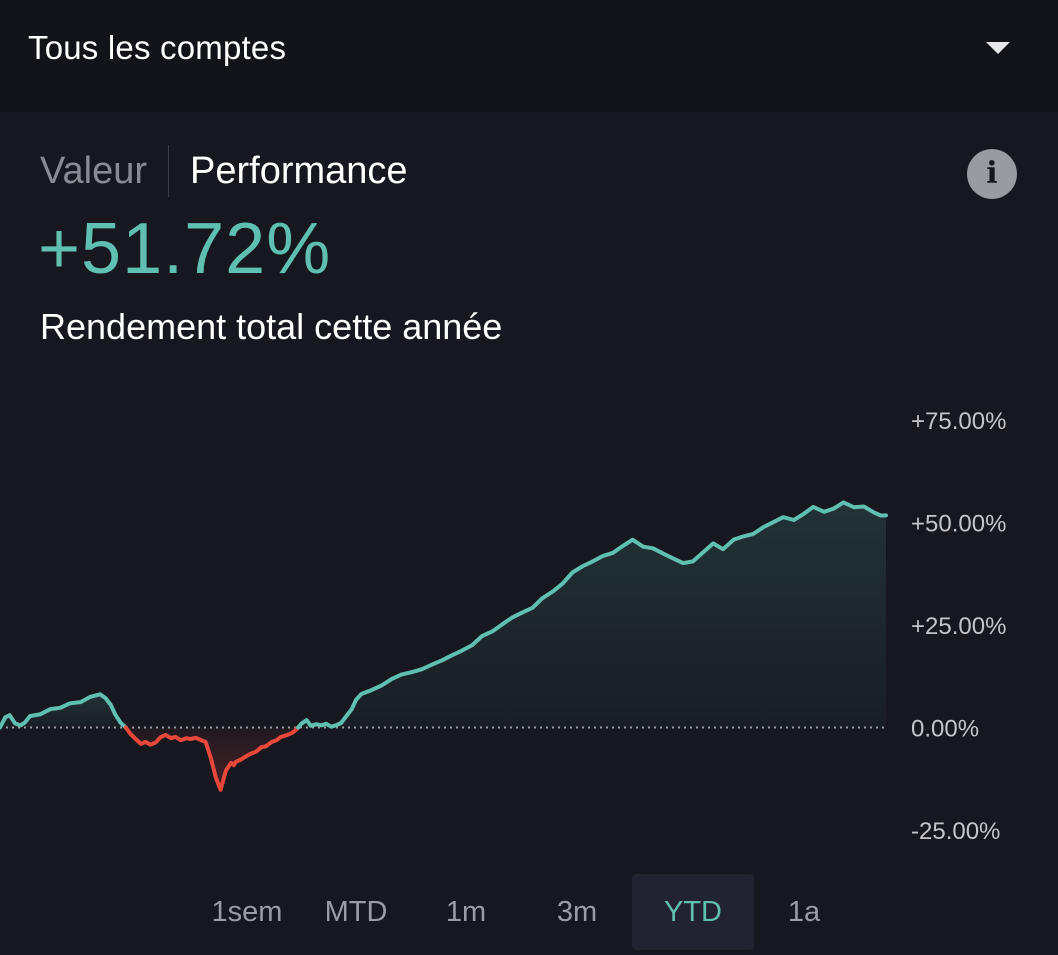  I want to click on range-tab-ytd: YTD, so click(693, 912).